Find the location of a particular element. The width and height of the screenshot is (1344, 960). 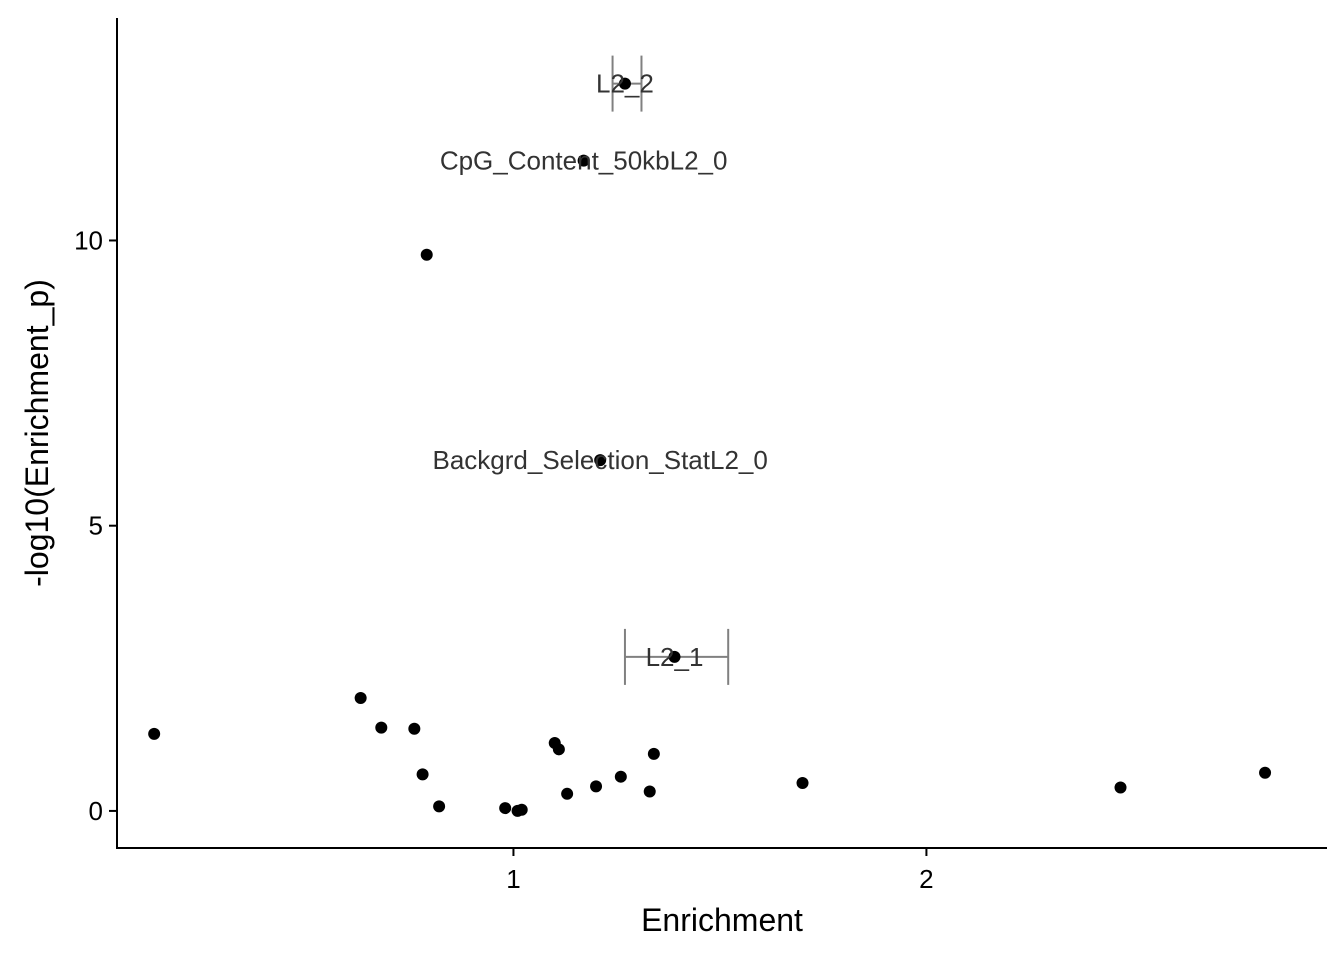

y-tick-label: 10 is located at coordinates (88, 240).